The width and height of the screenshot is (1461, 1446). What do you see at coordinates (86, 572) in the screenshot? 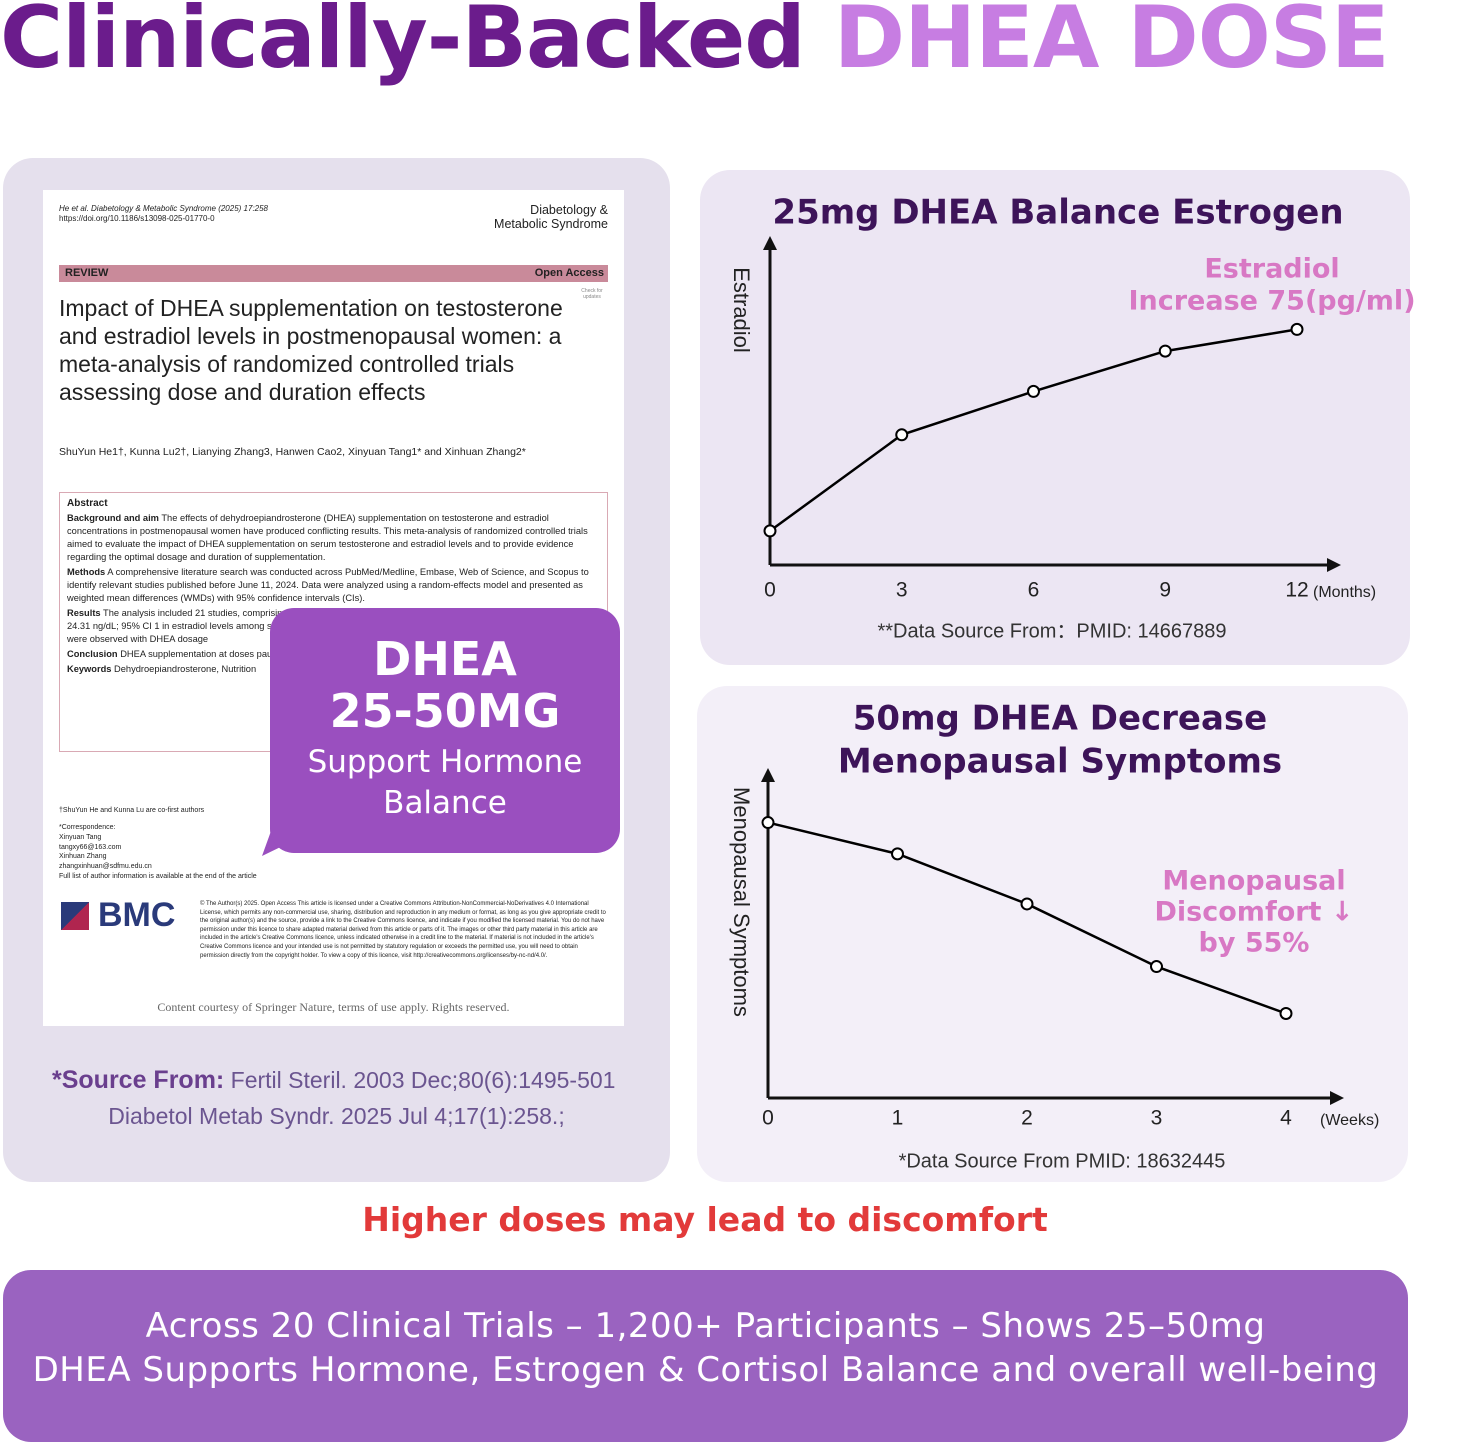
I see `label: Methods` at bounding box center [86, 572].